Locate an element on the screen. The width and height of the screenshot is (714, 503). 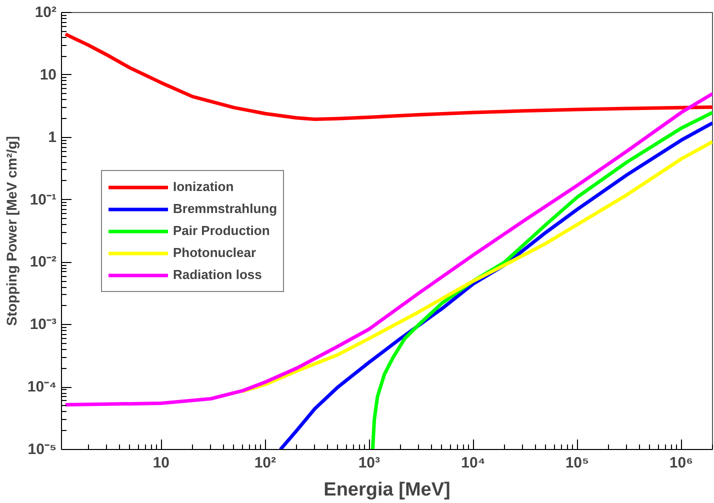
y-tick-label: 10 is located at coordinates (48, 75).